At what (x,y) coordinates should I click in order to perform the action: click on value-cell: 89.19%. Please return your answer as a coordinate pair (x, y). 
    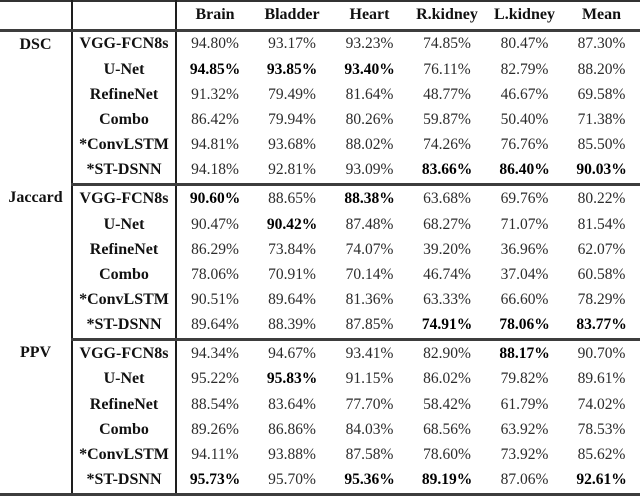
    Looking at the image, I should click on (447, 480).